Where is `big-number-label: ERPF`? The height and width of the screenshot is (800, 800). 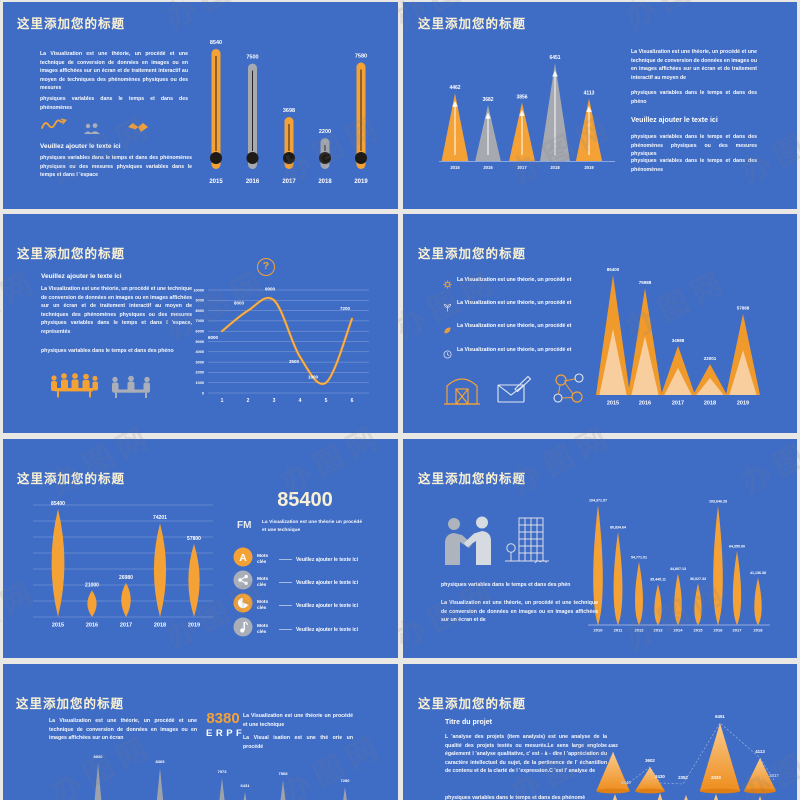
big-number-label: ERPF is located at coordinates (226, 733).